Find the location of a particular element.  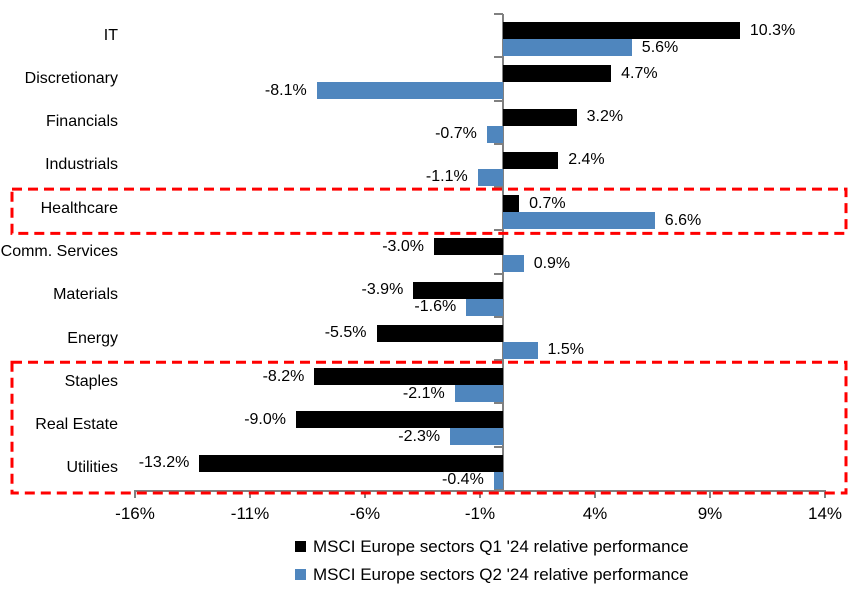

data-label-q1-staples: -8.2% is located at coordinates (283, 376).